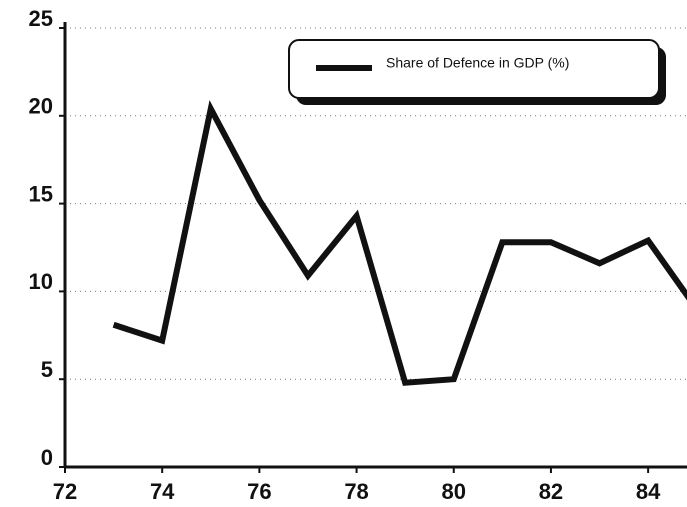 This screenshot has width=687, height=507. I want to click on legend-label: Share of Defence in GDP (%), so click(477, 63).